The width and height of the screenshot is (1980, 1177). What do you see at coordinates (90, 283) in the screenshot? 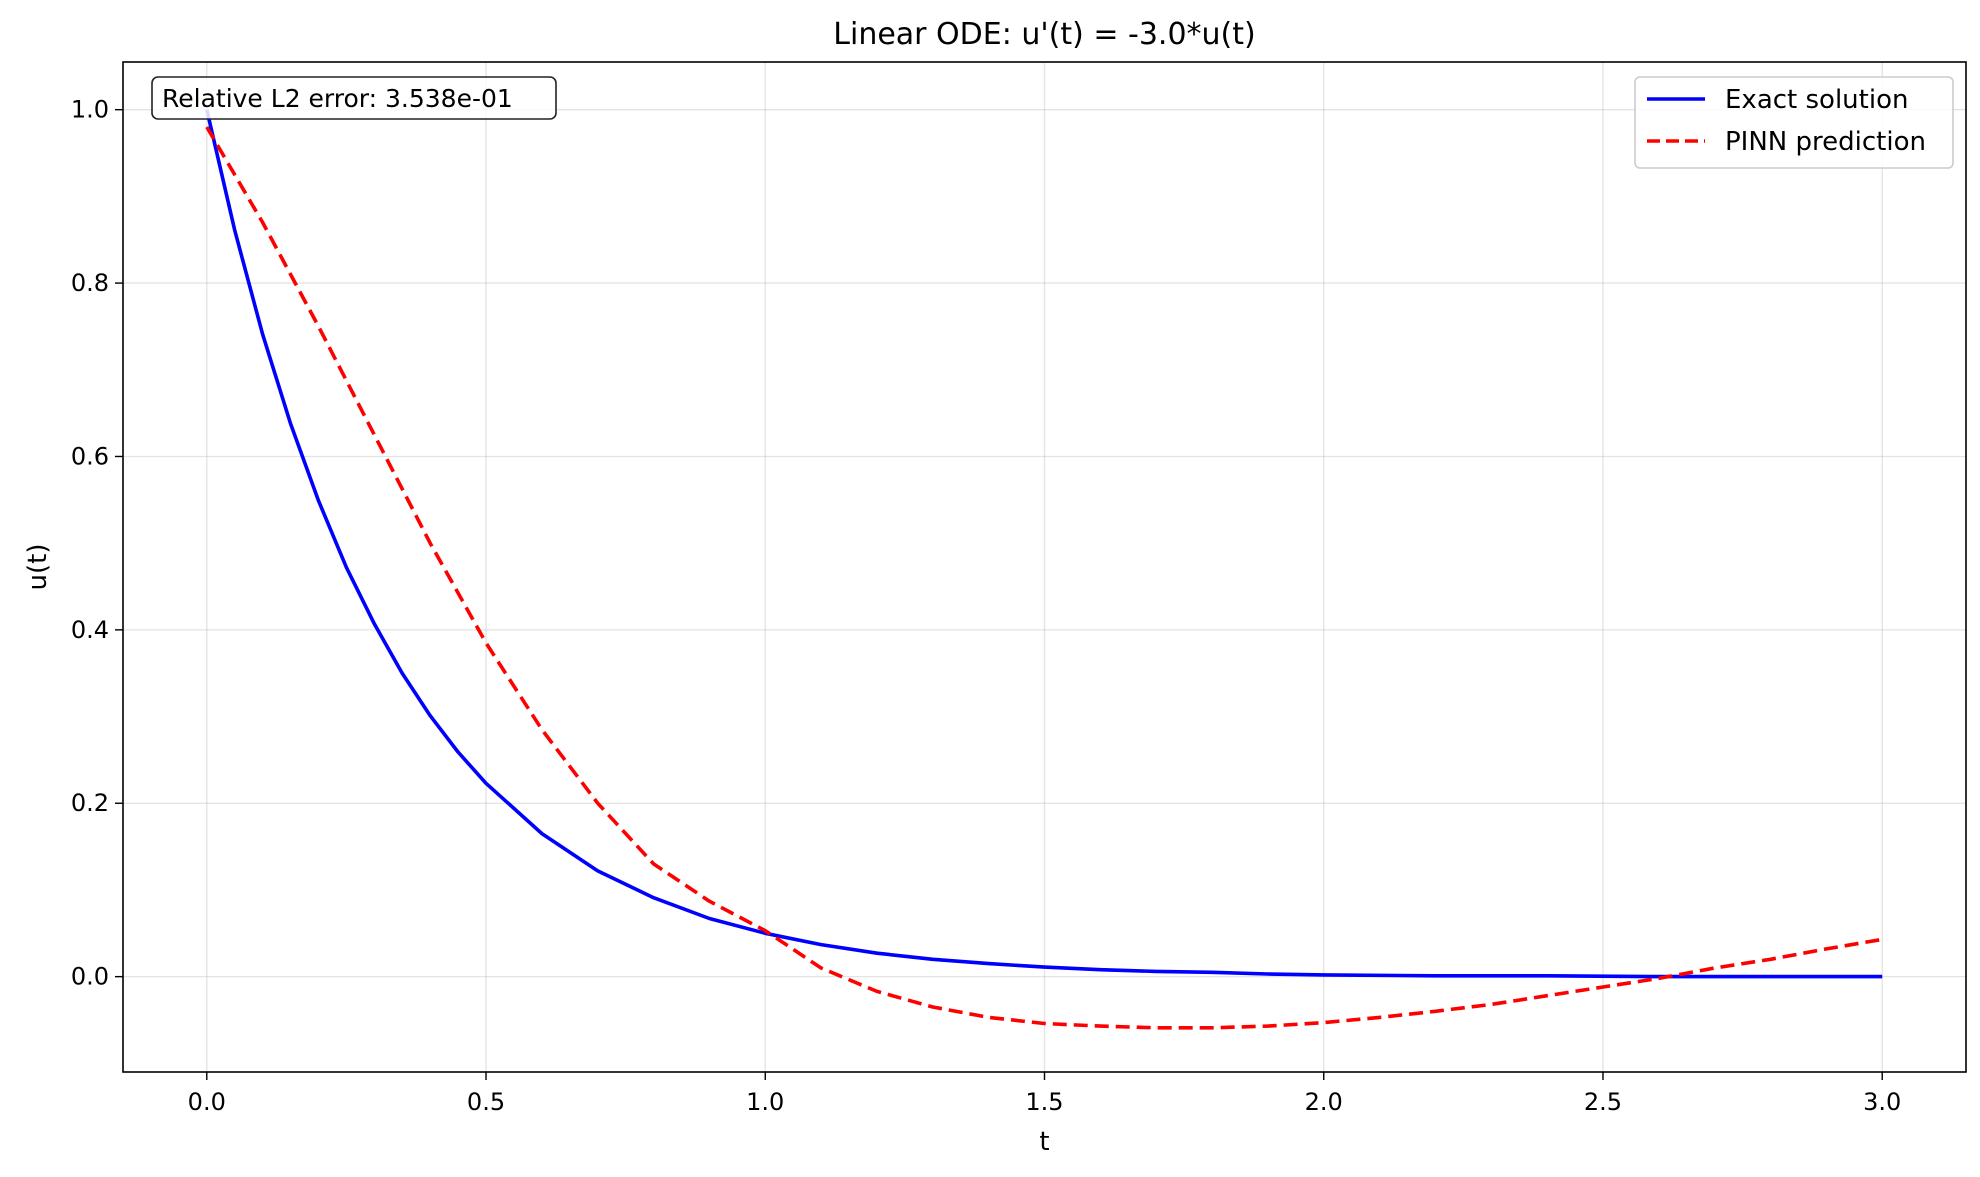
I see `y-tick-label: 0.8` at bounding box center [90, 283].